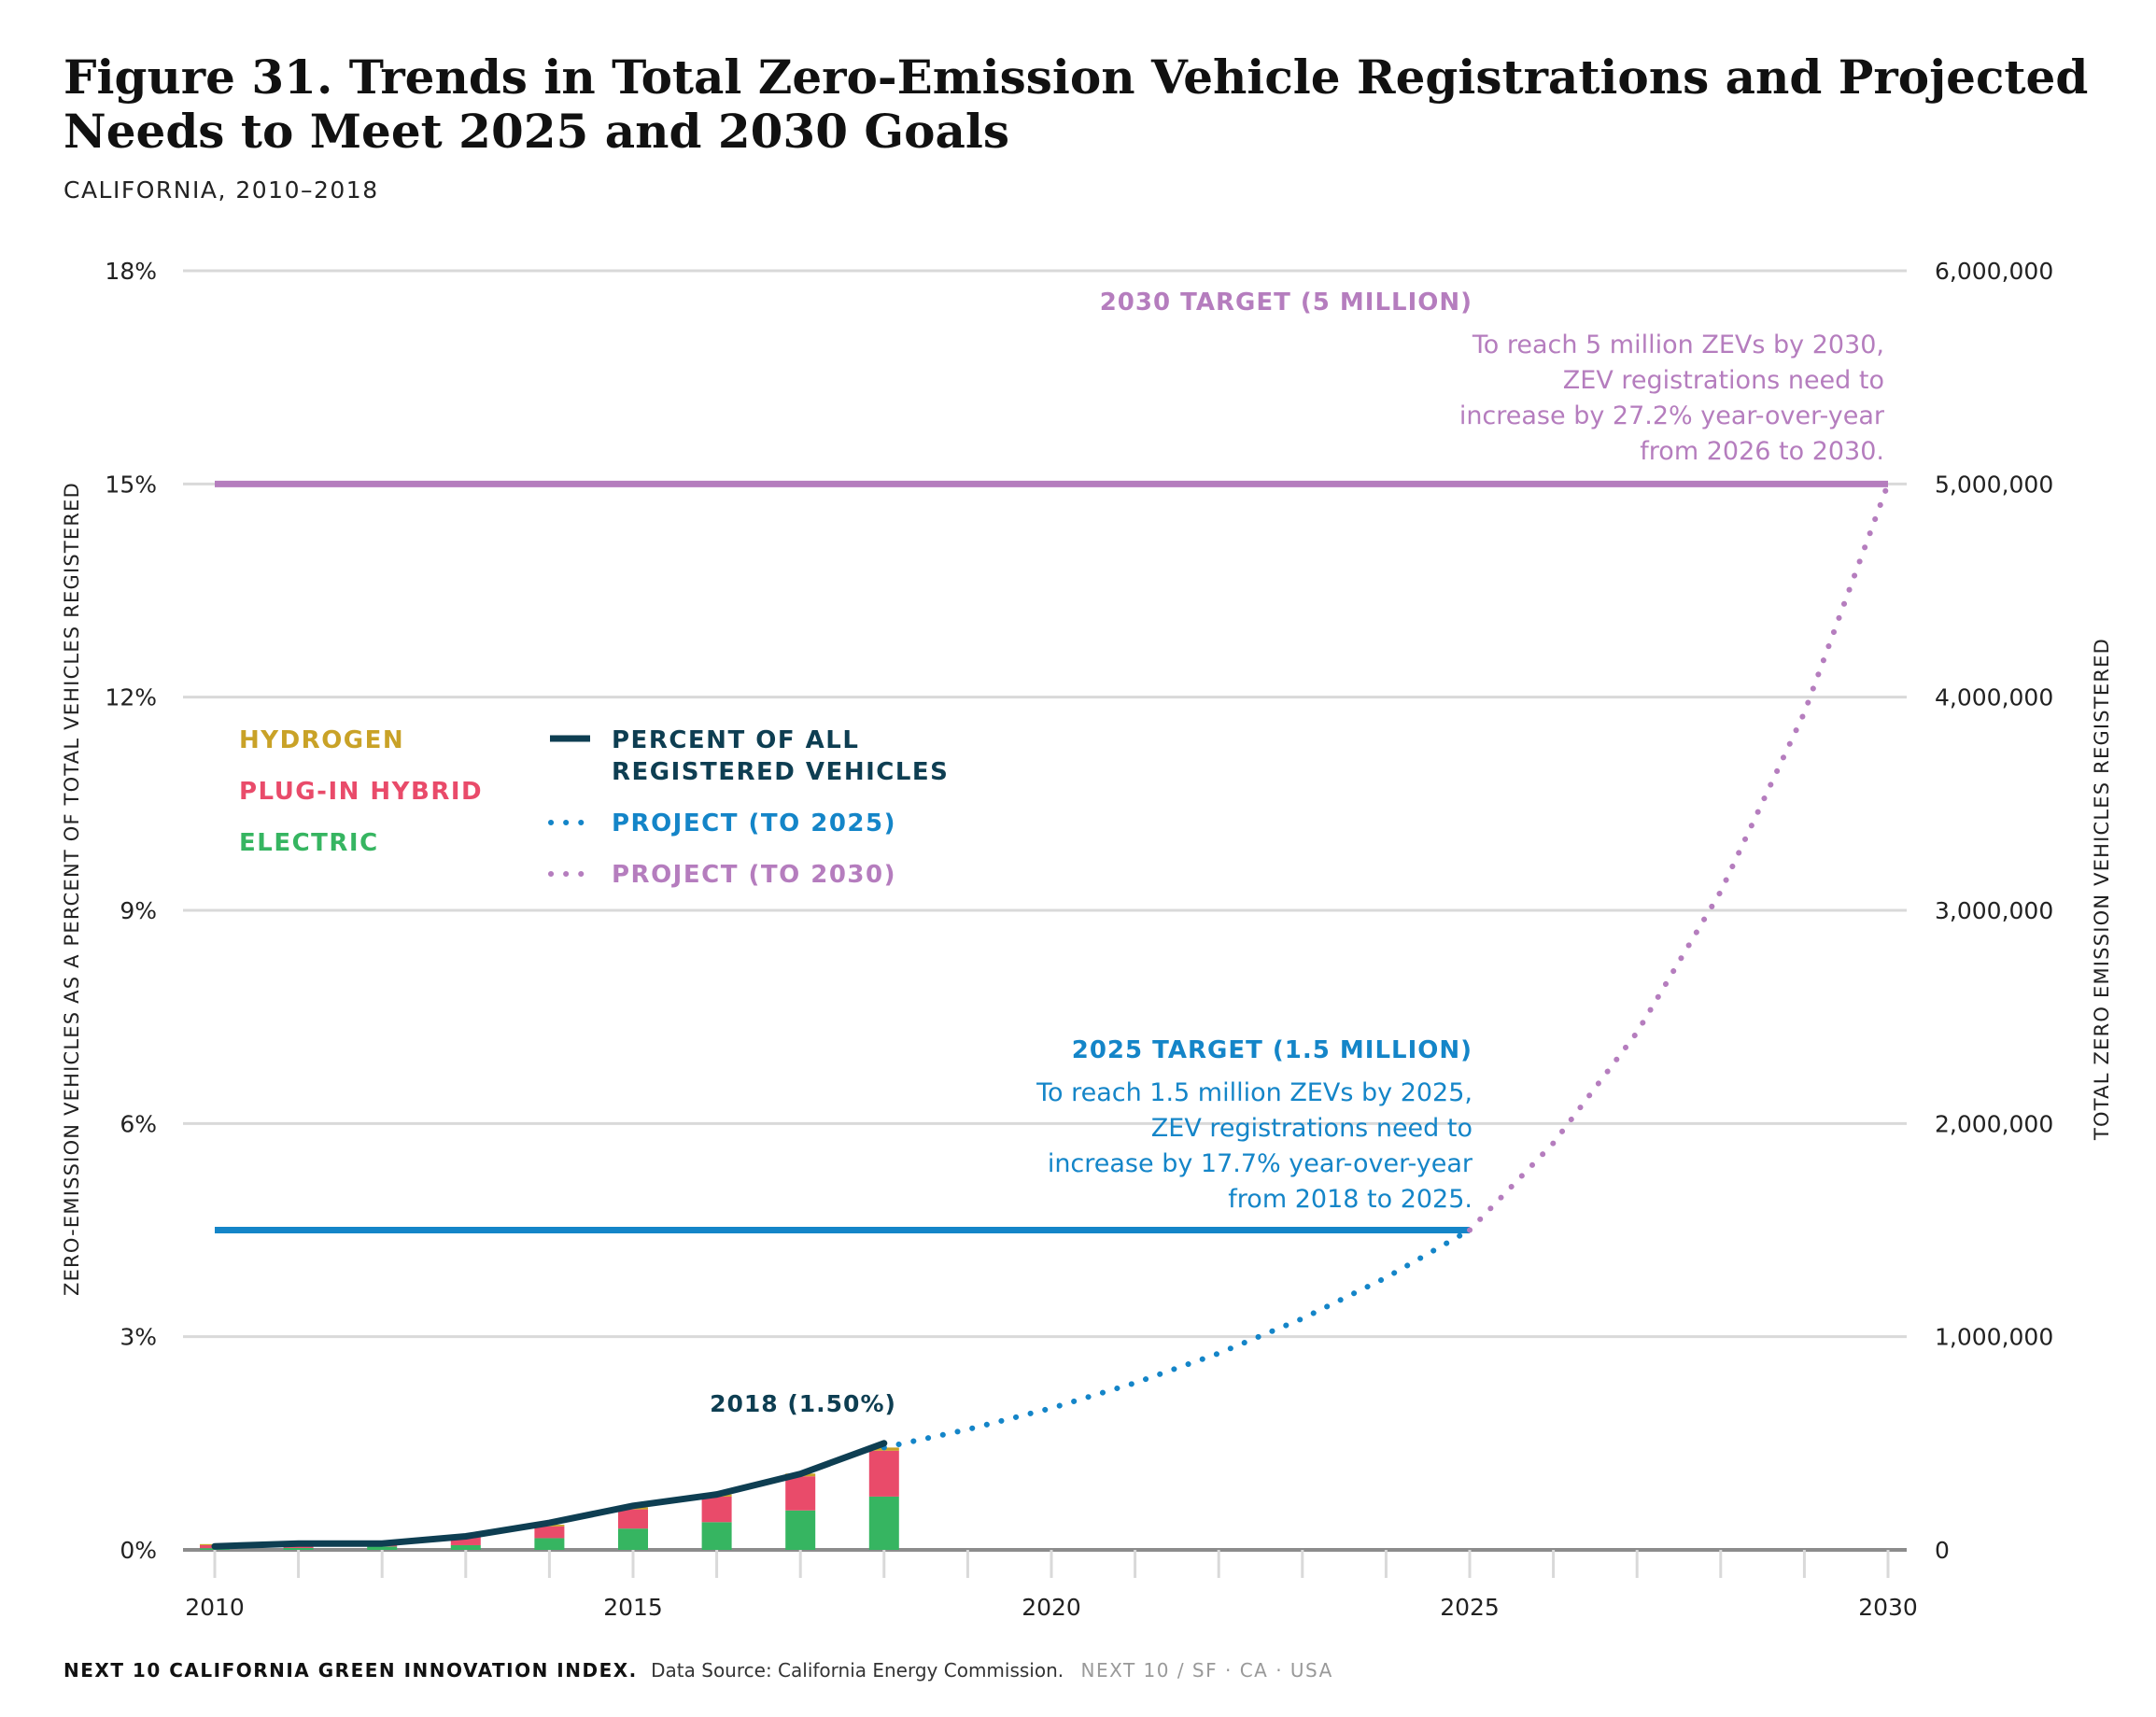 The height and width of the screenshot is (1717, 2156). I want to click on bar-electric-2014, so click(549, 1544).